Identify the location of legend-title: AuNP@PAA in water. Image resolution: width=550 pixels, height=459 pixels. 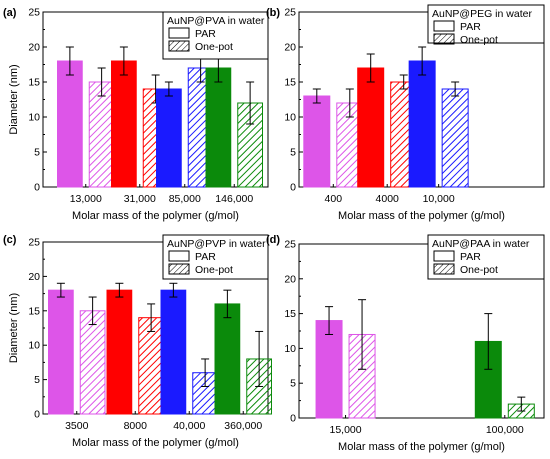
(481, 244).